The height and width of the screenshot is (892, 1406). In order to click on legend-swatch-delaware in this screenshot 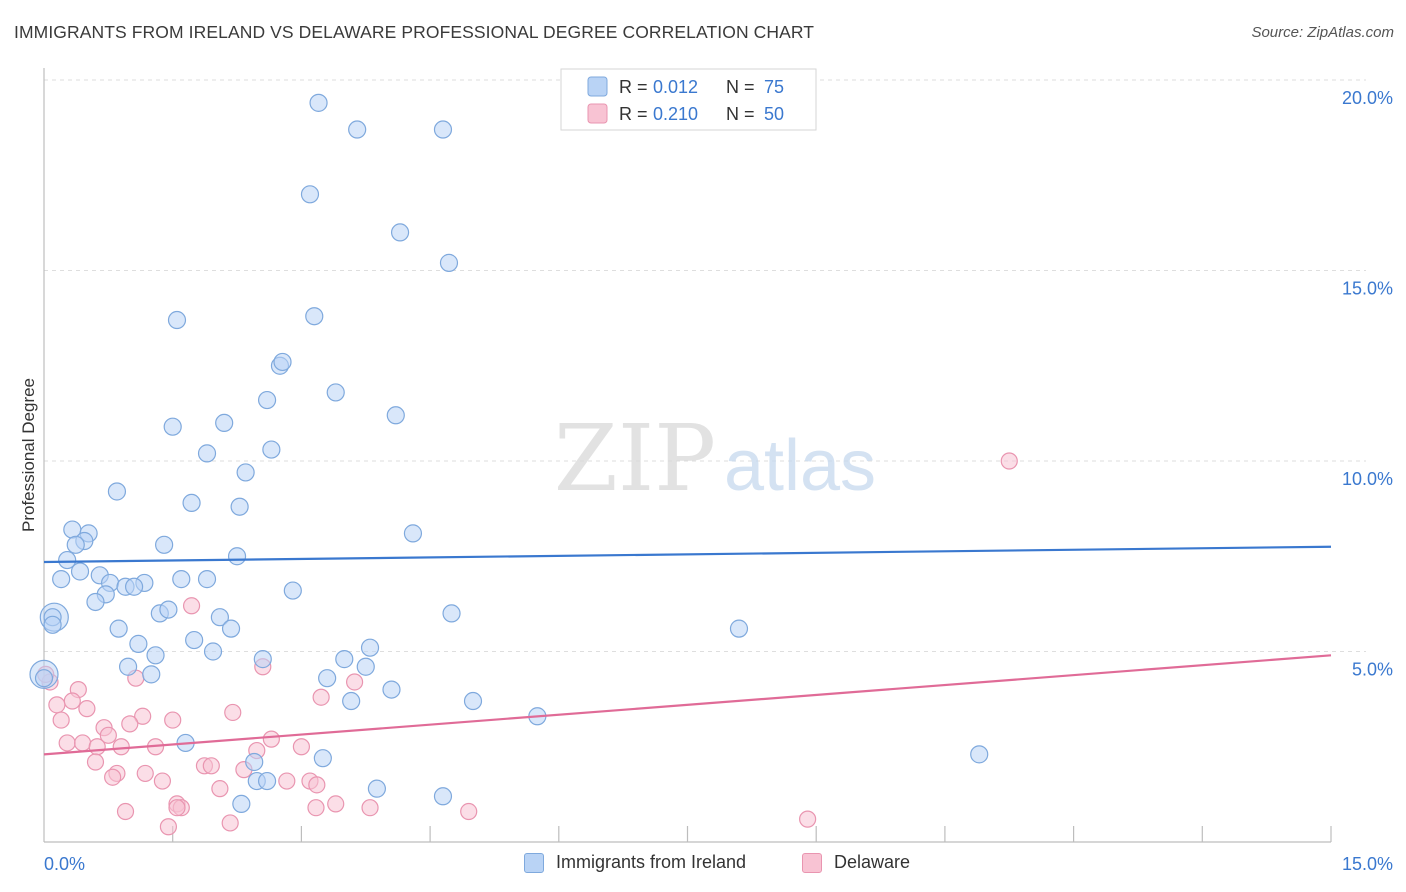, I will do `click(597, 113)`.